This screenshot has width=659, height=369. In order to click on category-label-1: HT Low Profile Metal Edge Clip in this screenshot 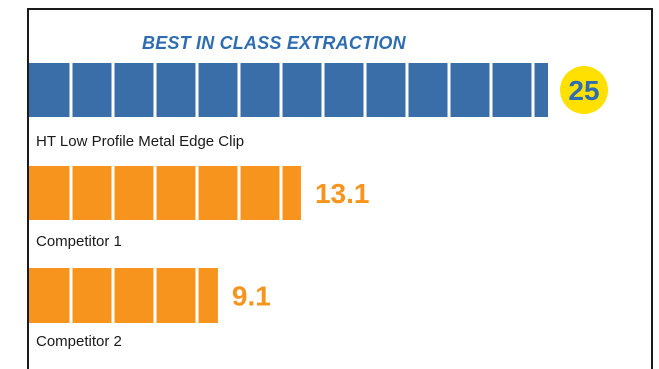, I will do `click(140, 141)`.